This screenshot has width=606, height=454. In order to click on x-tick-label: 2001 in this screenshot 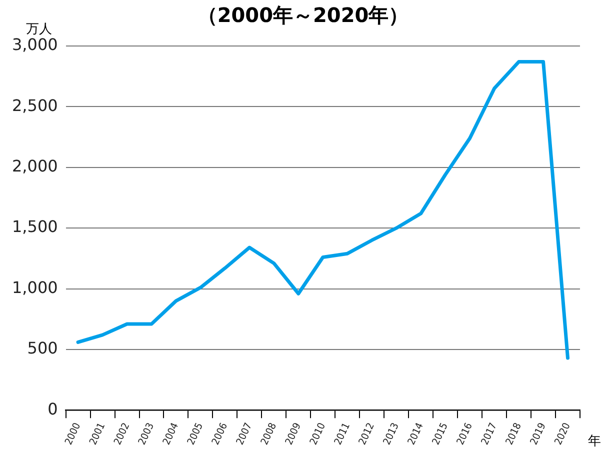, I will do `click(98, 434)`.